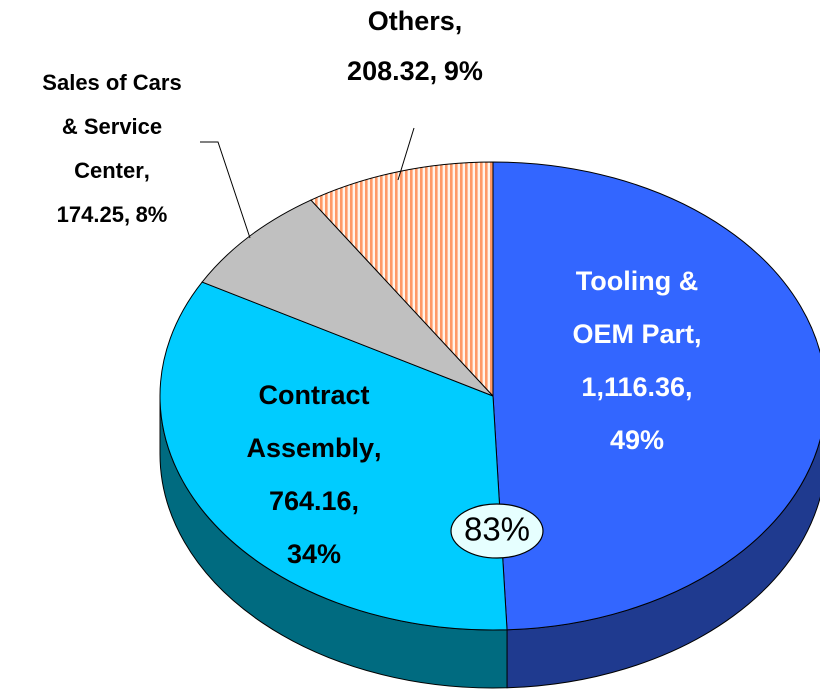 The height and width of the screenshot is (696, 820). Describe the element at coordinates (388, 71) in the screenshot. I see `data-label-value: 208.32` at that location.